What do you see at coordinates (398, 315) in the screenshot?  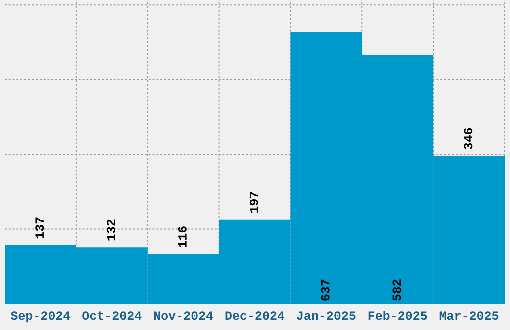 I see `x-tick-label: Feb-2025` at bounding box center [398, 315].